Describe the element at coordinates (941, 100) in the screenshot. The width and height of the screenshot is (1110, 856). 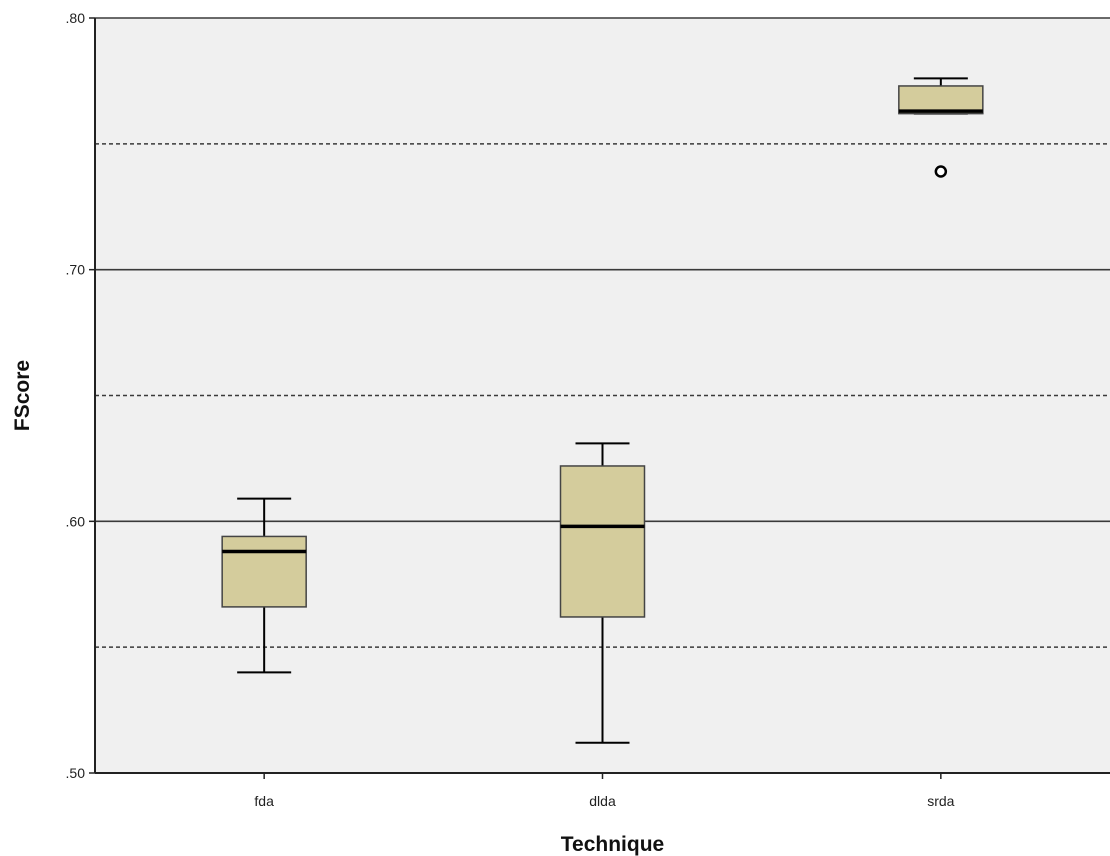
I see `box-srda` at that location.